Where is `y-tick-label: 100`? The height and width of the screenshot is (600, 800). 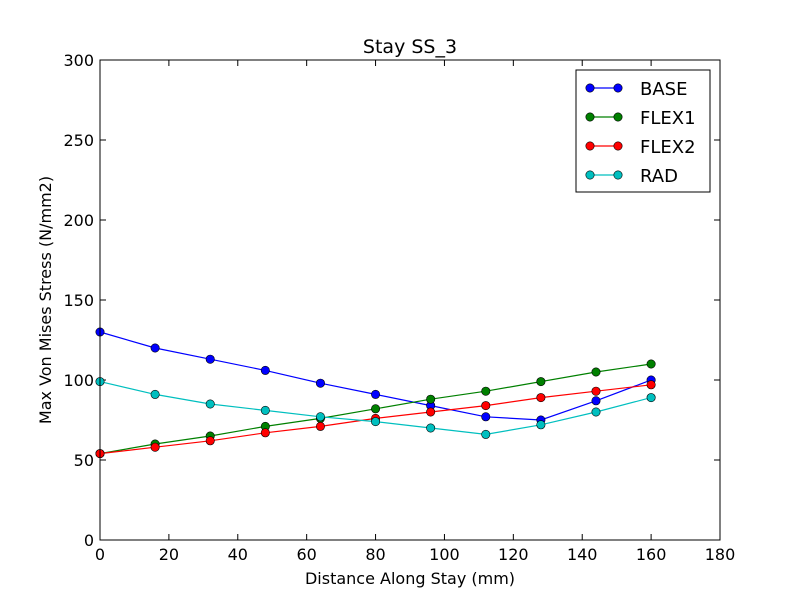 y-tick-label: 100 is located at coordinates (78, 380).